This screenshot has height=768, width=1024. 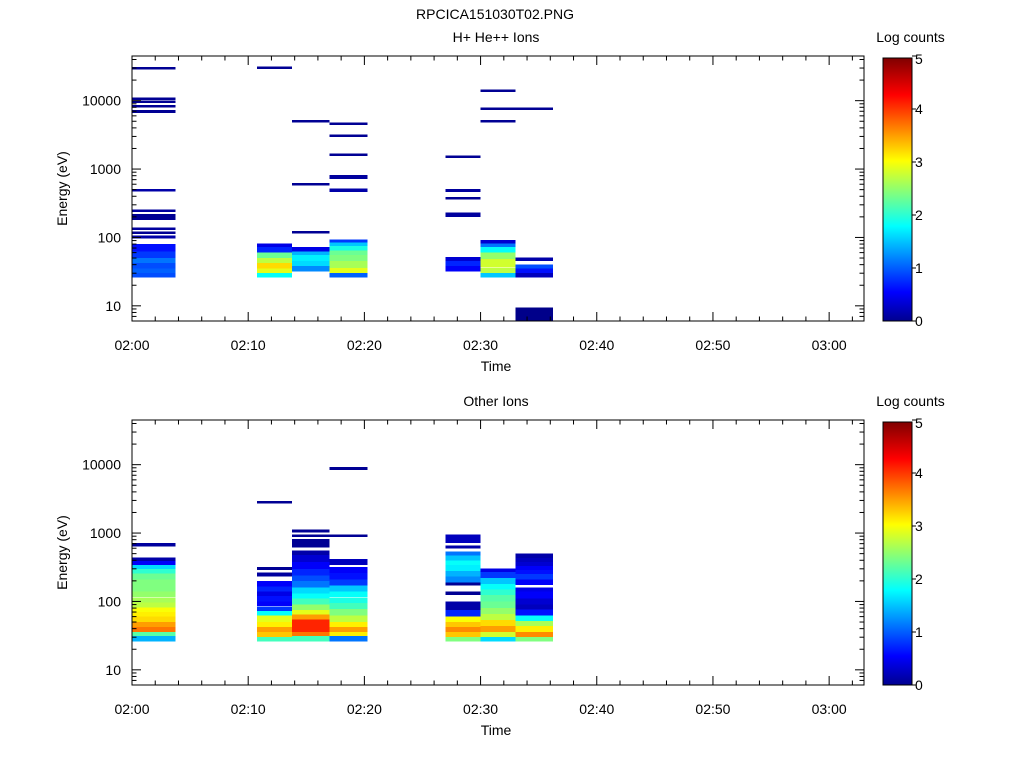 What do you see at coordinates (897, 189) in the screenshot?
I see `colorbar-scale` at bounding box center [897, 189].